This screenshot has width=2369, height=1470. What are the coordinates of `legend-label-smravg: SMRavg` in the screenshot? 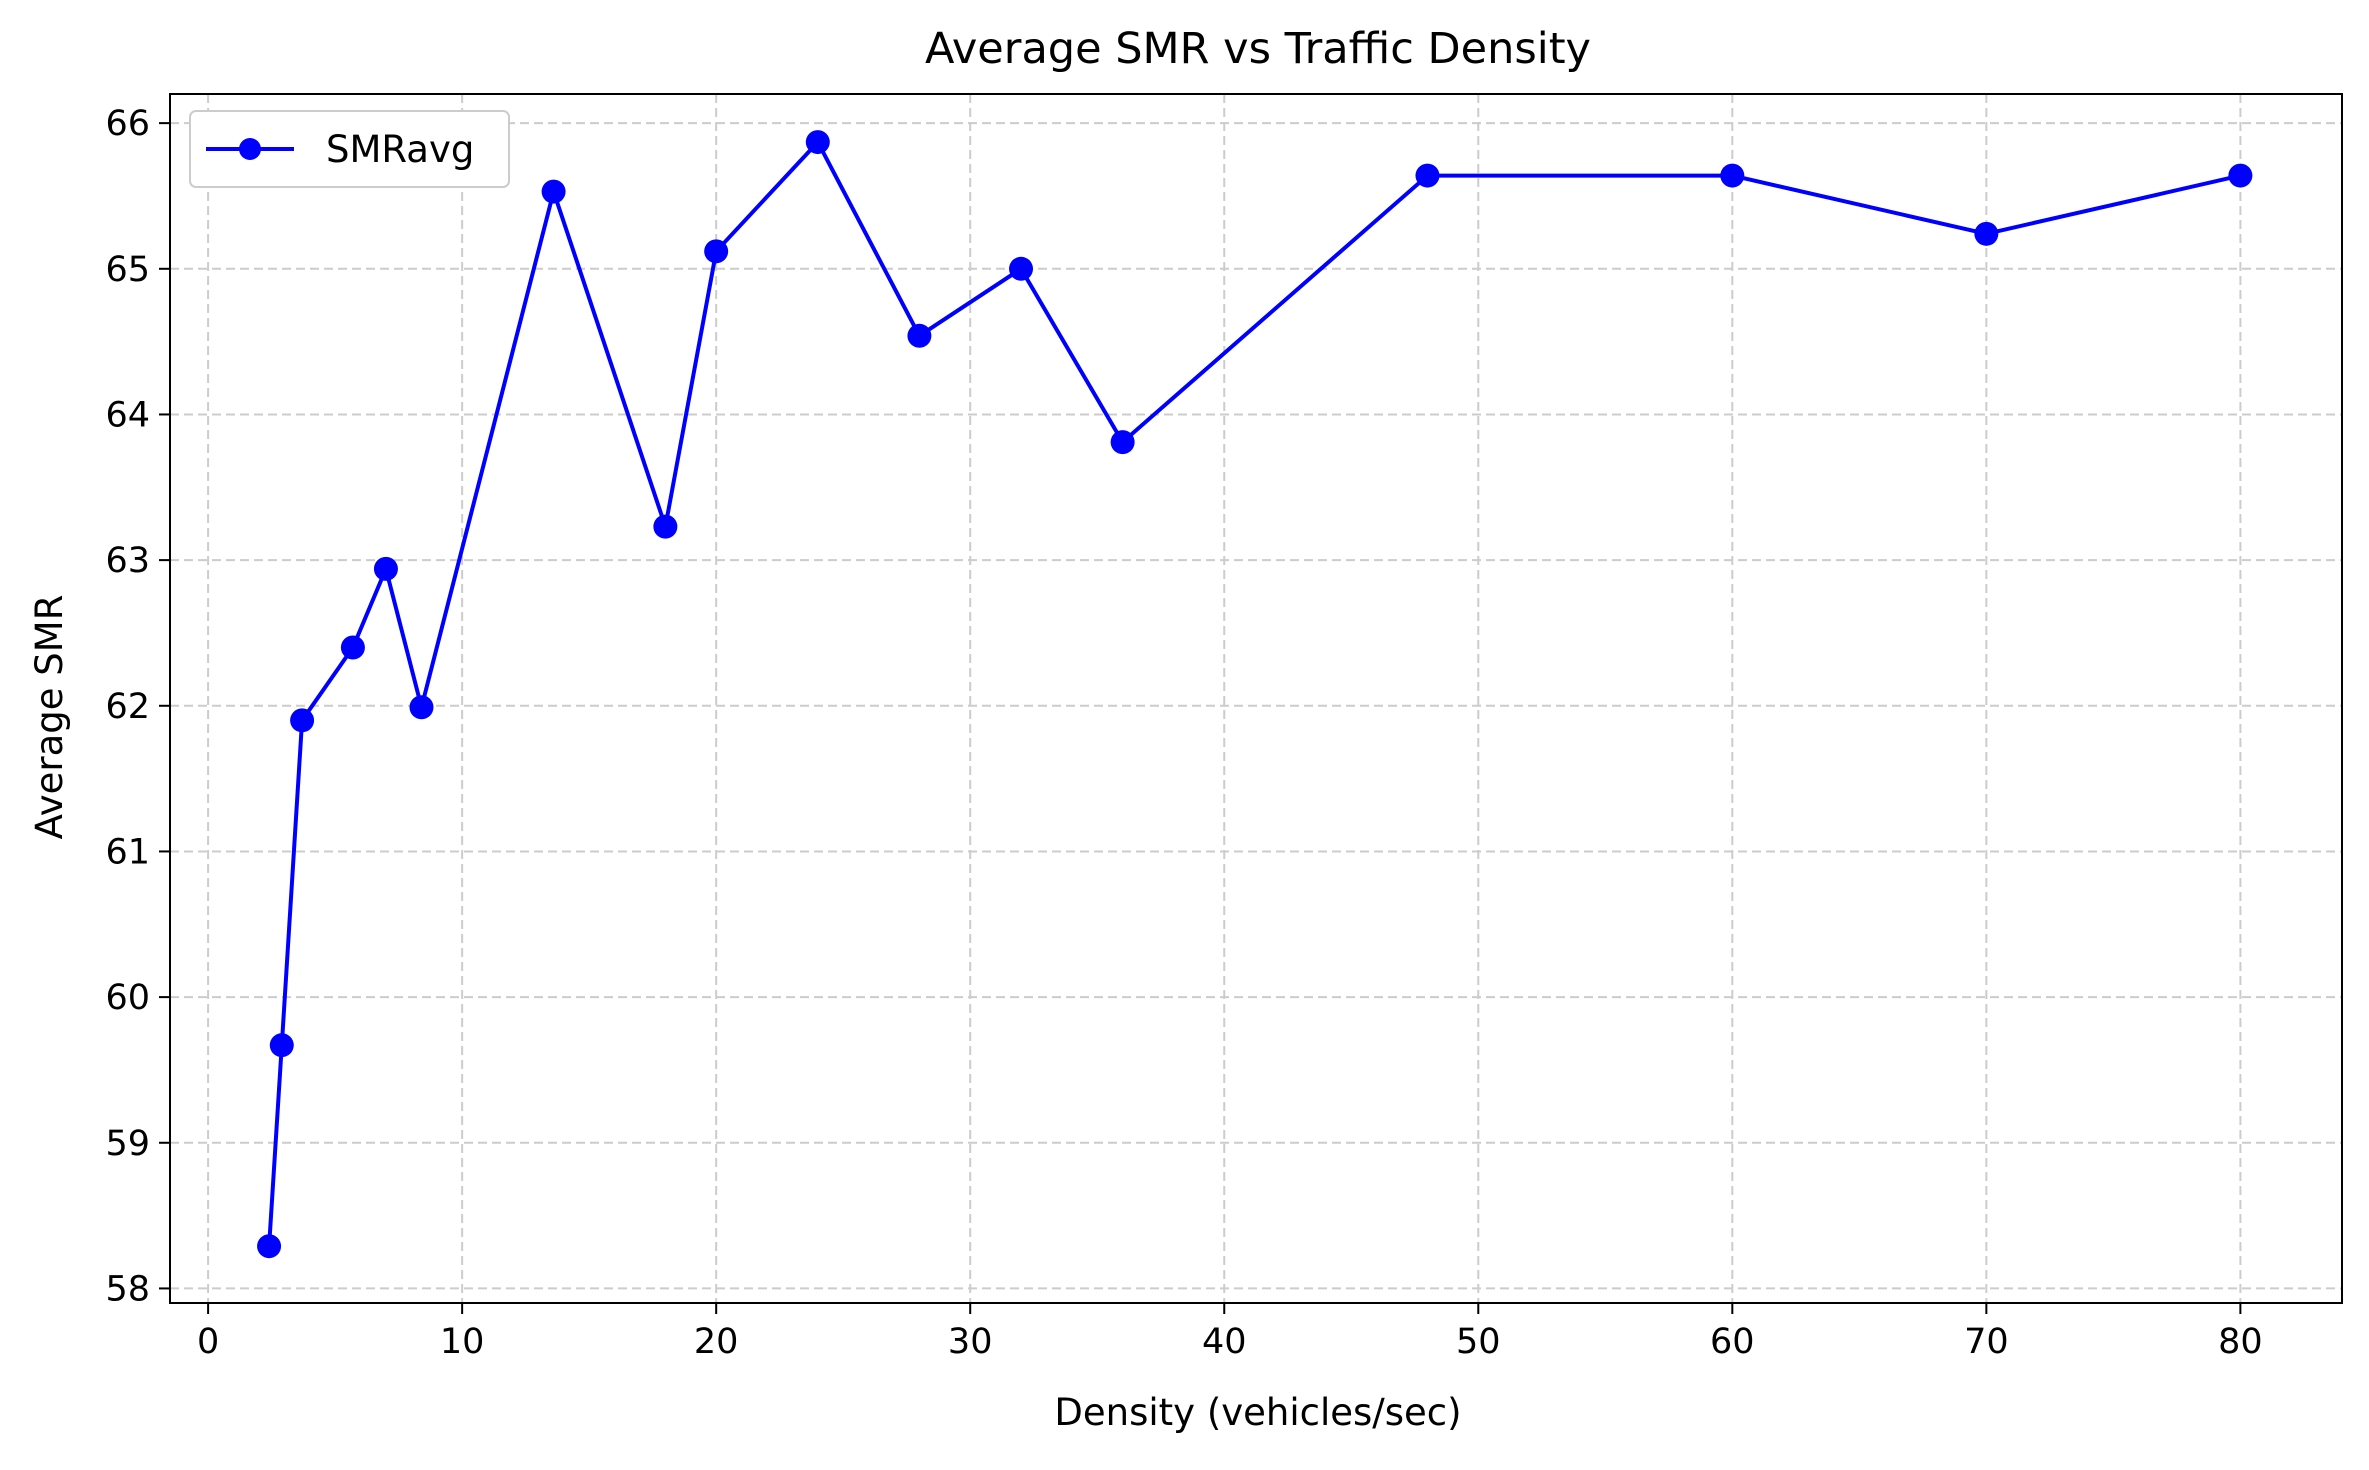 It's located at (400, 149).